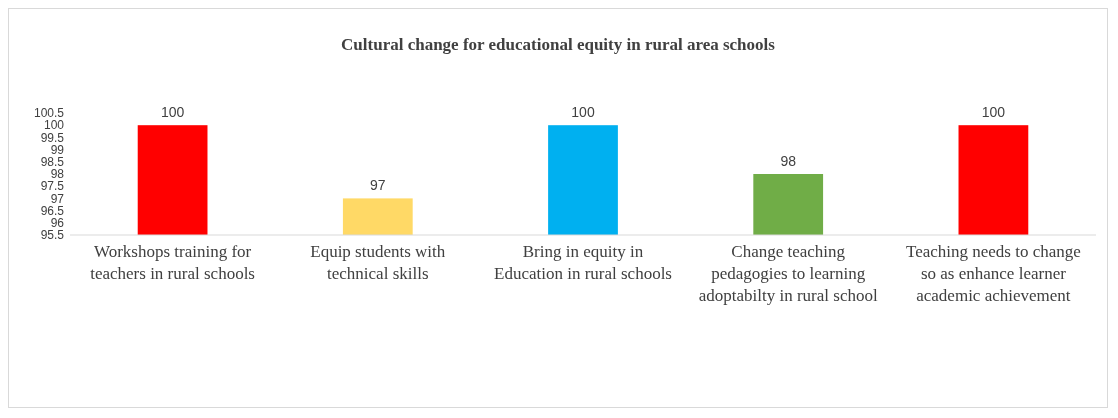 Image resolution: width=1118 pixels, height=418 pixels. What do you see at coordinates (993, 273) in the screenshot?
I see `x-tick-label: Teaching needs to change so as enhance learner academic achievement` at bounding box center [993, 273].